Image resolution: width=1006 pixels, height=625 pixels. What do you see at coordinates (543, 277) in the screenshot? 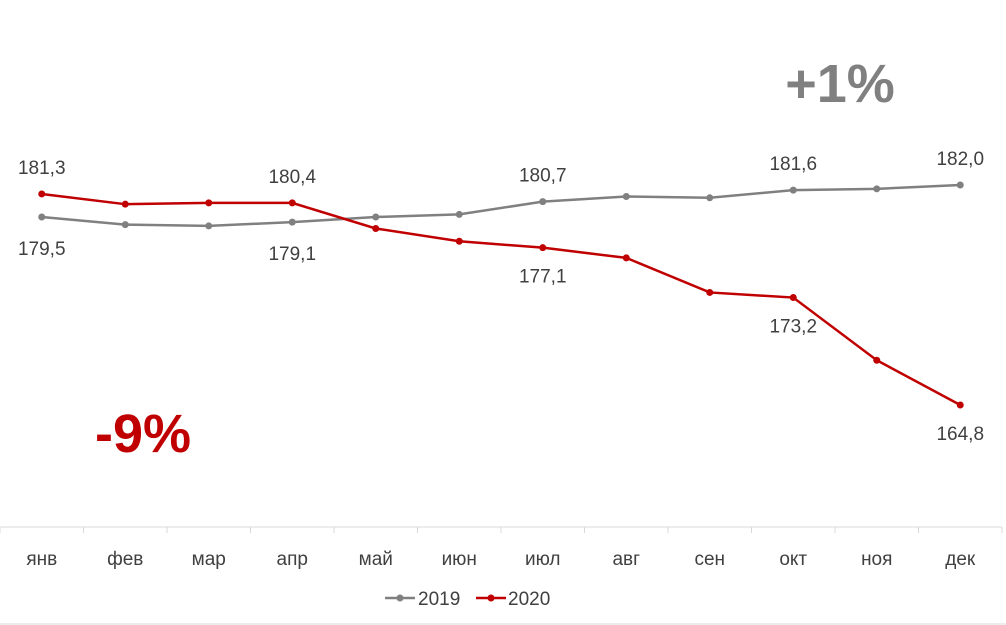
I see `data-label-2020: 177,1` at bounding box center [543, 277].